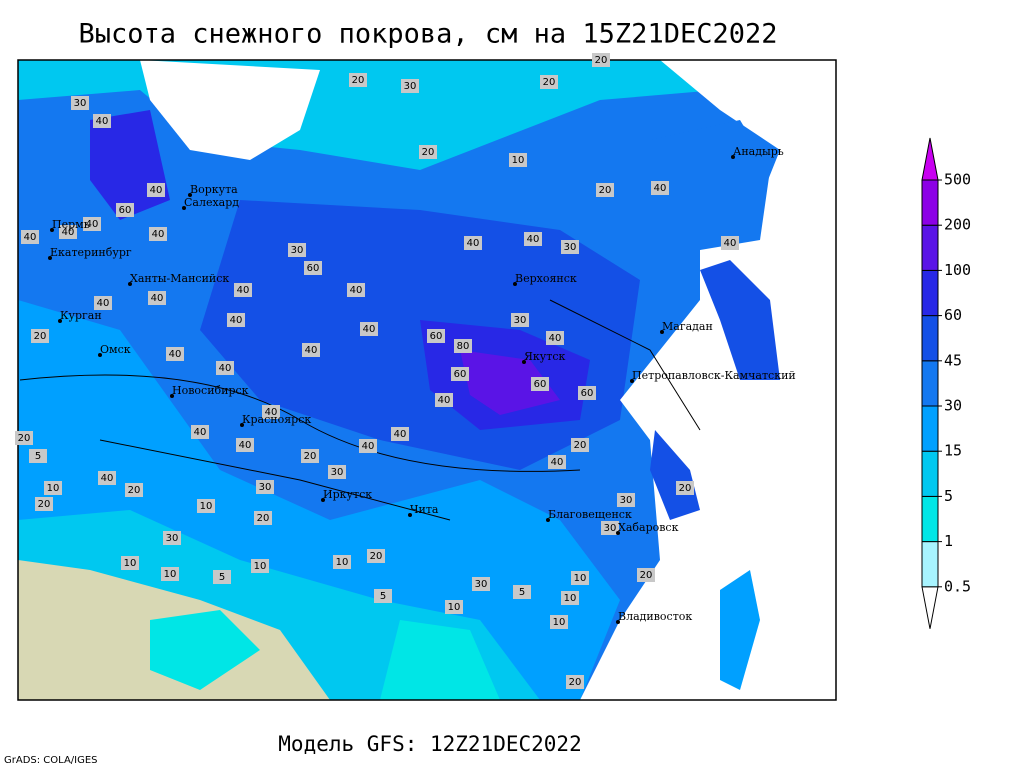 This screenshot has width=1024, height=772. I want to click on colorbar-label: 60, so click(953, 315).